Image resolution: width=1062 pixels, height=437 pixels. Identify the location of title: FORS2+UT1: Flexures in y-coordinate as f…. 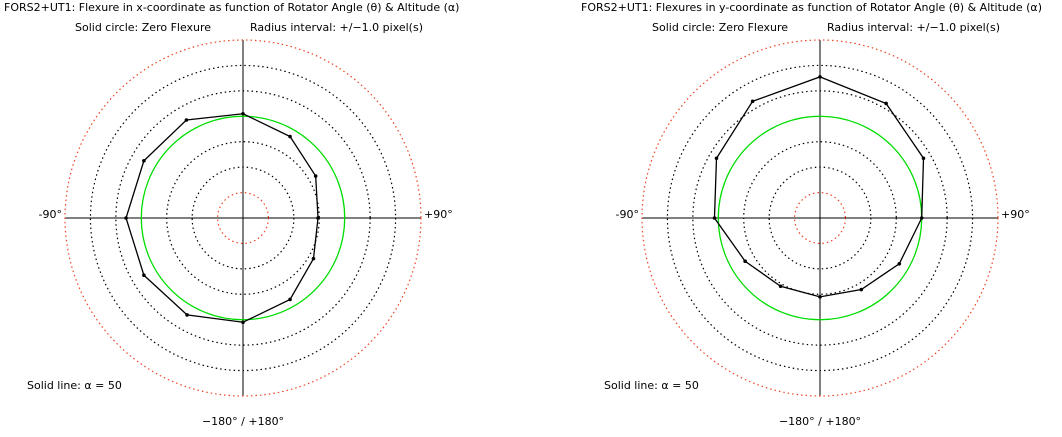
(811, 7).